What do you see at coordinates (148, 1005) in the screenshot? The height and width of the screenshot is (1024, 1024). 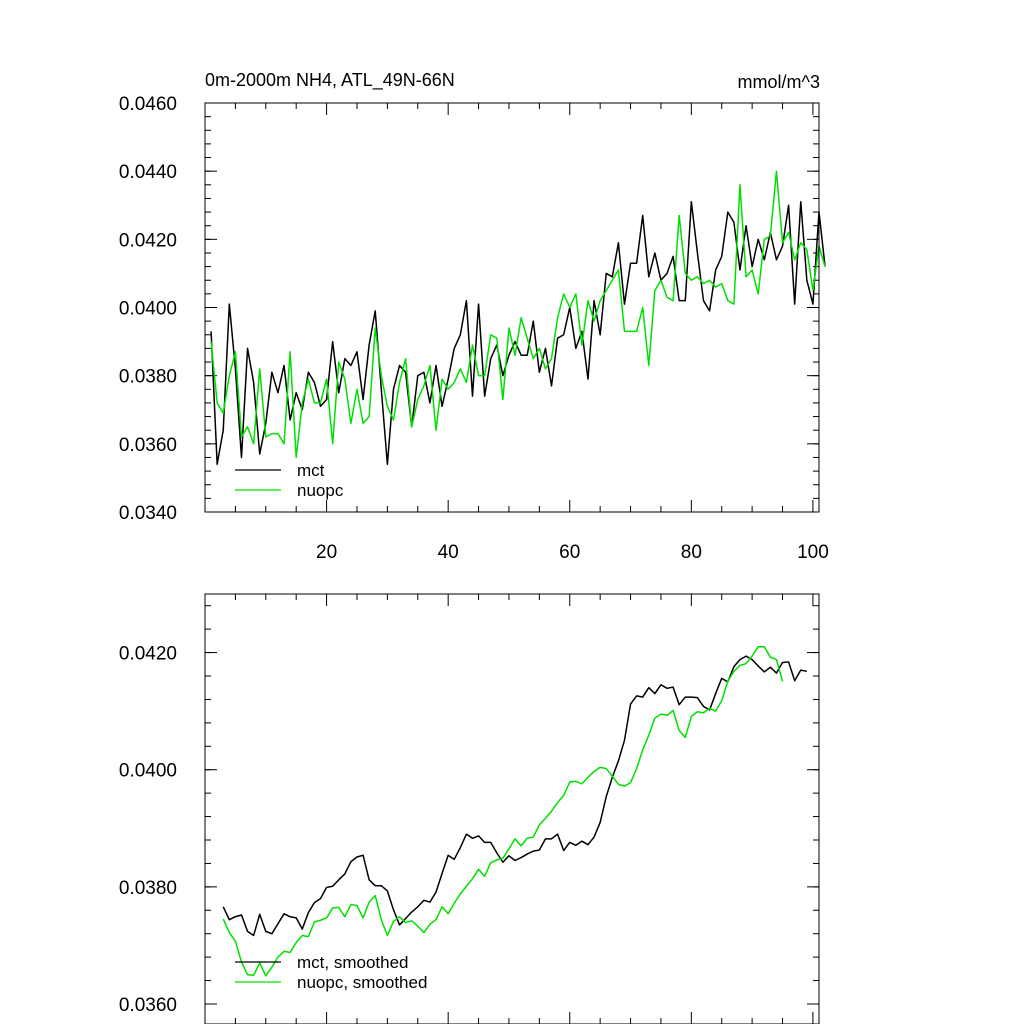 I see `bottom-ytick-label-0: 0.0360` at bounding box center [148, 1005].